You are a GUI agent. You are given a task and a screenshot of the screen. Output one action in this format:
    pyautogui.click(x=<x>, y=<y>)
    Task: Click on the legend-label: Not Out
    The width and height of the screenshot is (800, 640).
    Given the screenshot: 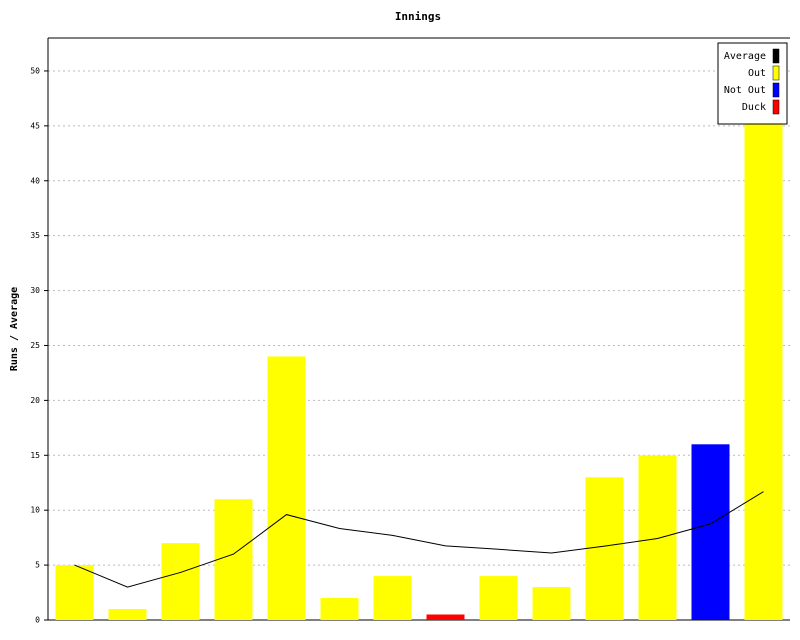 What is the action you would take?
    pyautogui.click(x=745, y=90)
    